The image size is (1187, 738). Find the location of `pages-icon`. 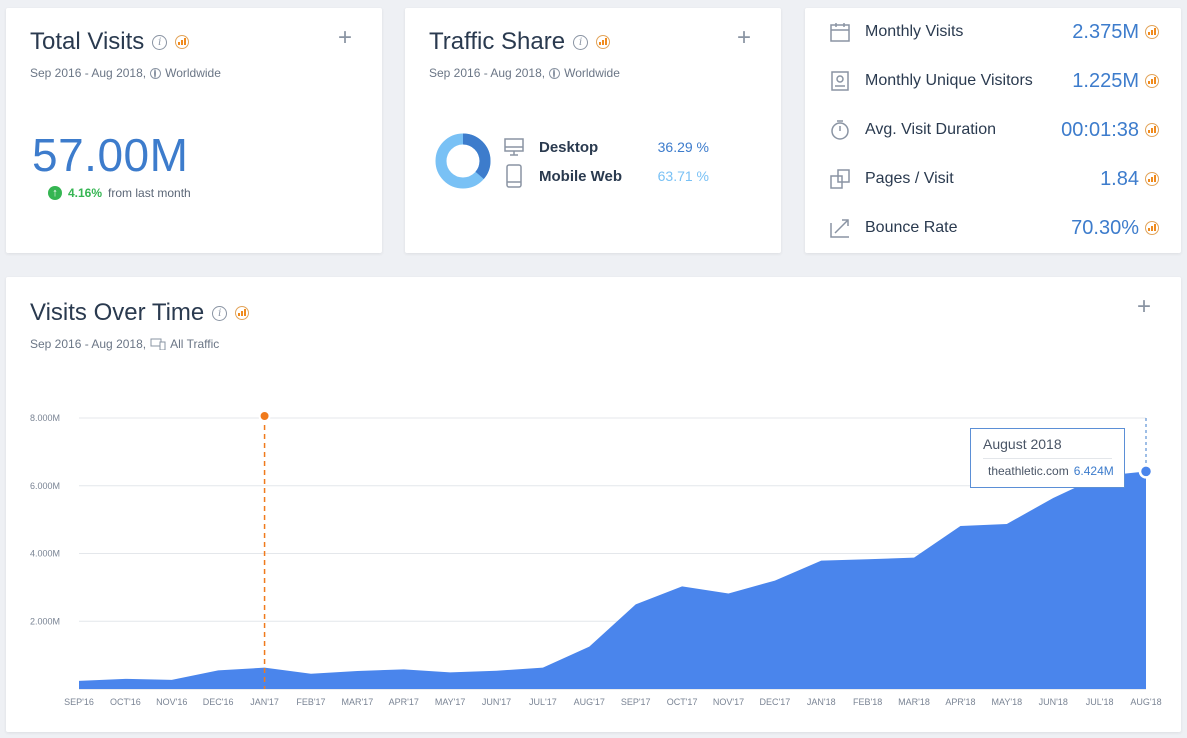

pages-icon is located at coordinates (840, 179).